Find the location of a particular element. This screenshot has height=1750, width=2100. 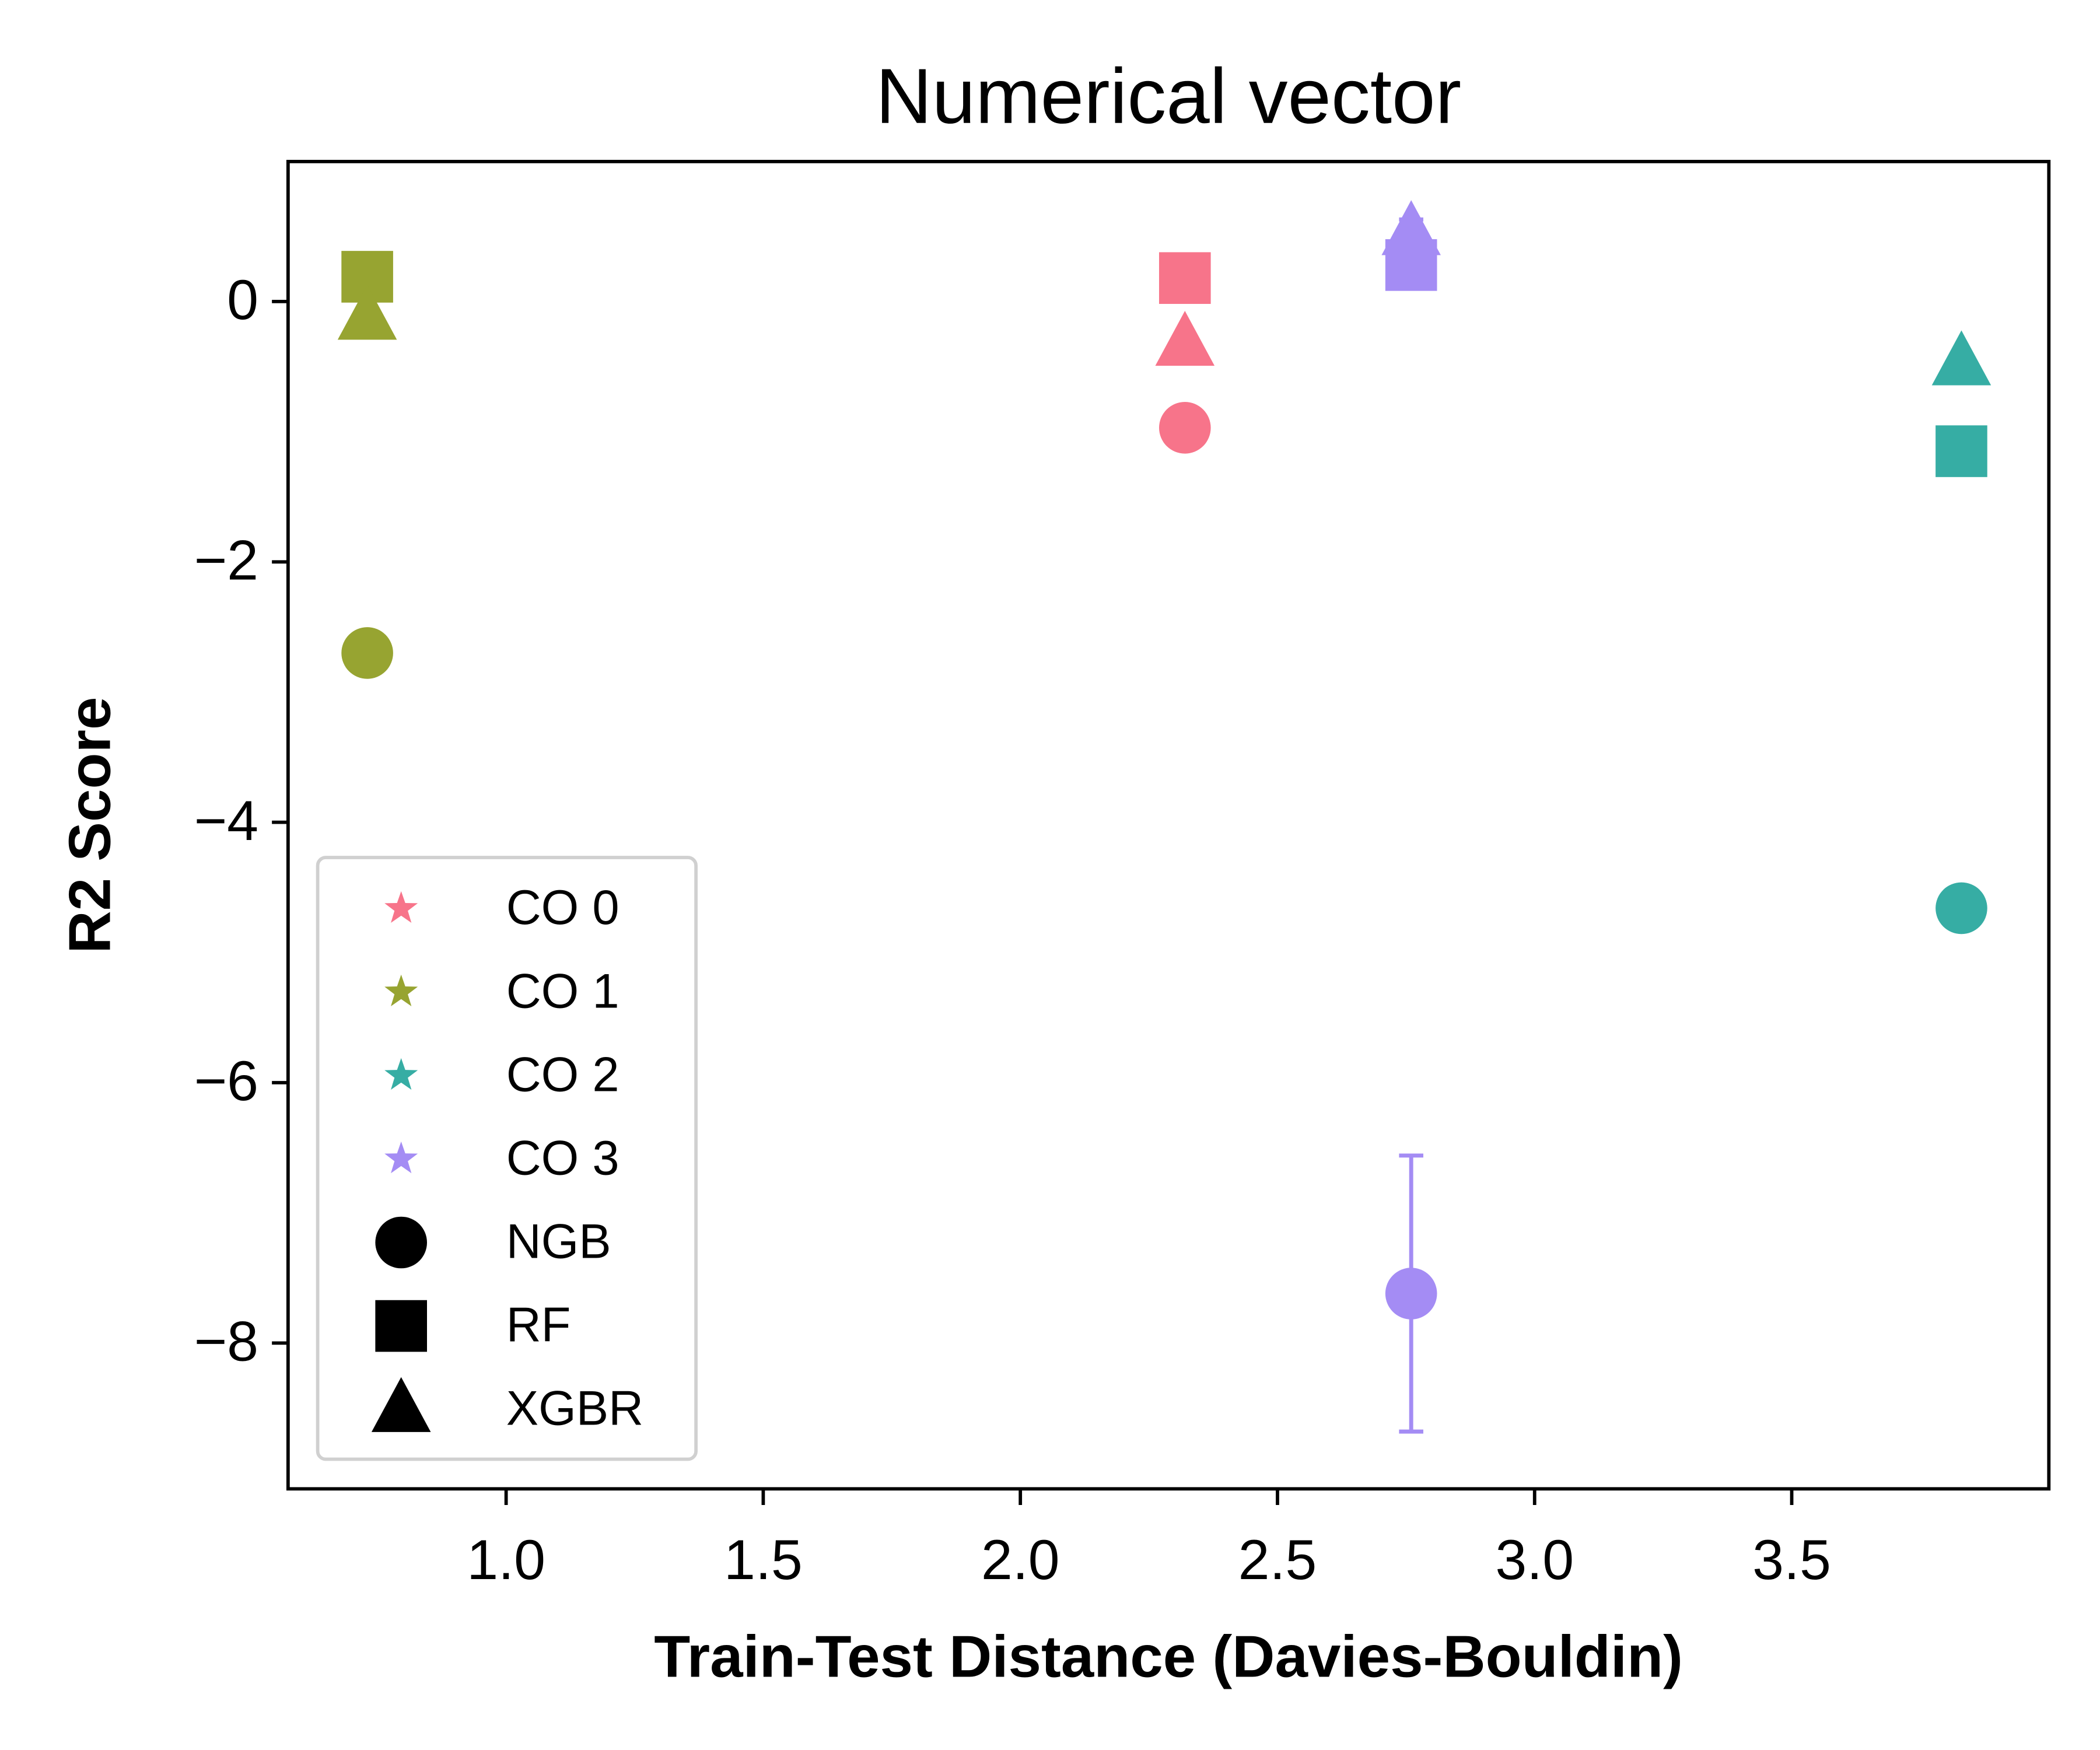

y-axis-label: R2 Score is located at coordinates (89, 825).